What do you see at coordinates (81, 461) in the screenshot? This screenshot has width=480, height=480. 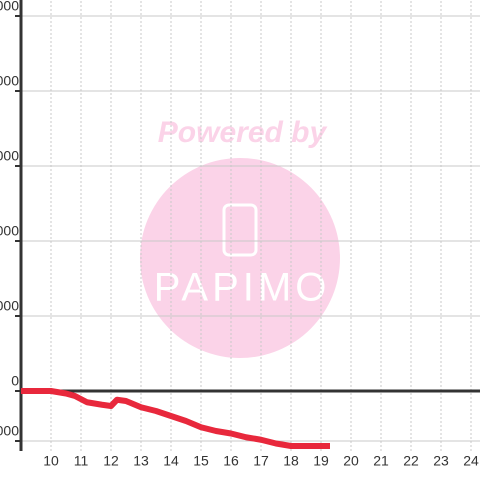 I see `x-tick-label: 11` at bounding box center [81, 461].